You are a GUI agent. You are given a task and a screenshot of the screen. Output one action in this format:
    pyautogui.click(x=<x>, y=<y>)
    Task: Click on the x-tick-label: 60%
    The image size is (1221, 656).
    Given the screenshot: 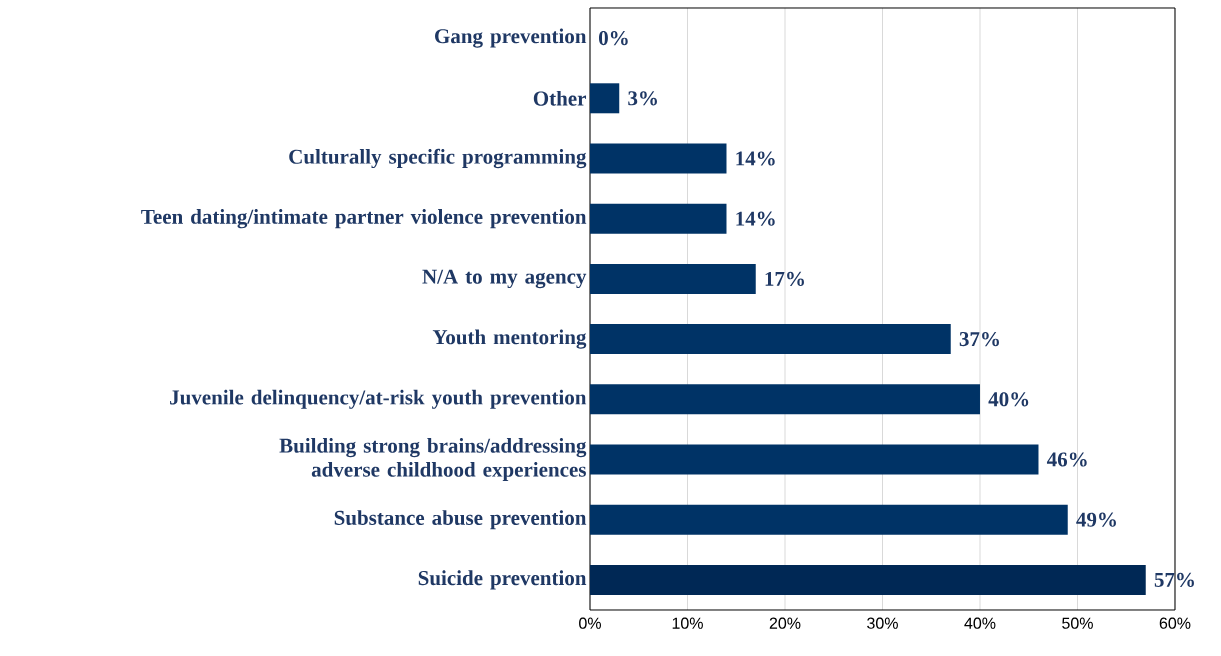 What is the action you would take?
    pyautogui.click(x=1175, y=623)
    